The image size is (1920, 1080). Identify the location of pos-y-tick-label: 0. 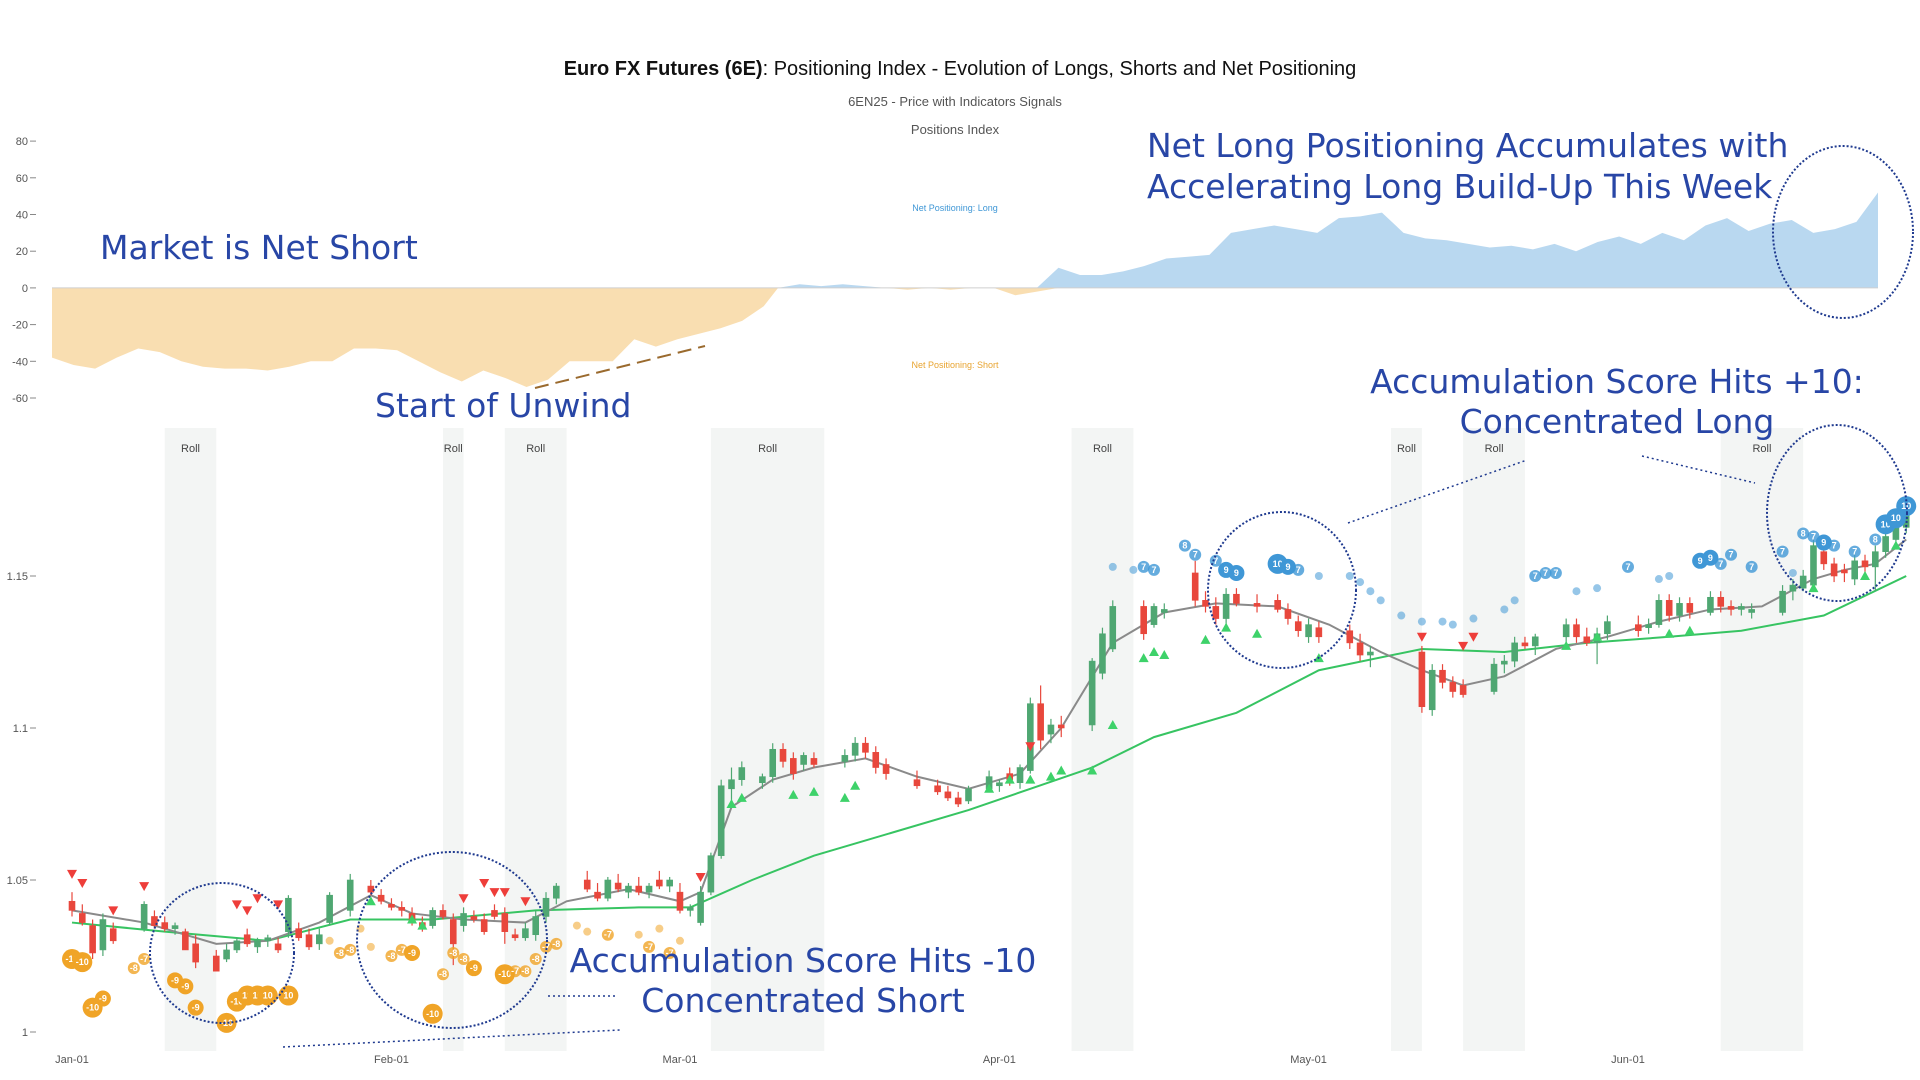
(25, 289).